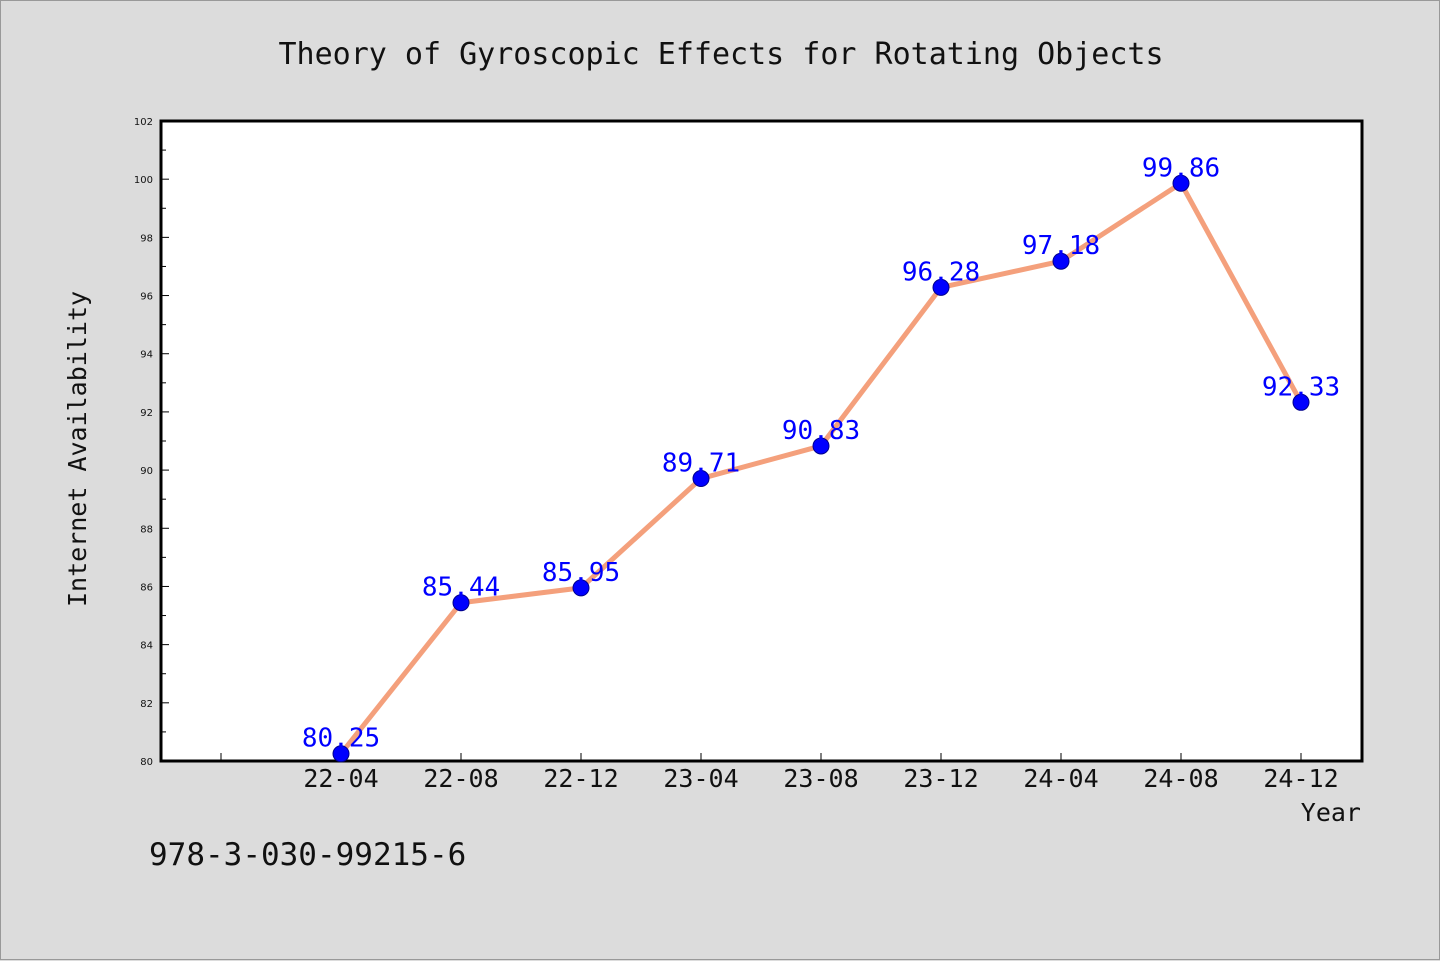 The image size is (1440, 961). What do you see at coordinates (146, 704) in the screenshot?
I see `y-tick-label: 82` at bounding box center [146, 704].